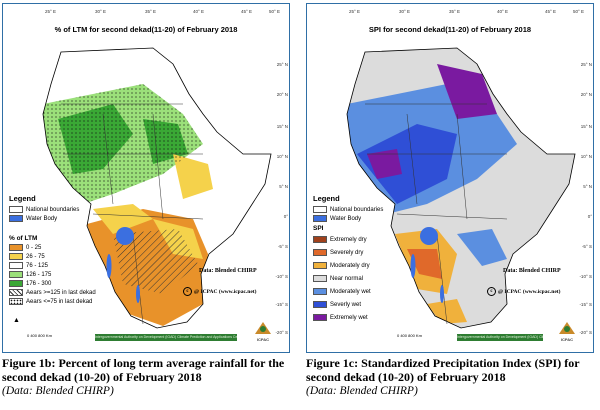 Image resolution: width=600 pixels, height=410 pixels. I want to click on legend-subheading: SPI, so click(318, 228).